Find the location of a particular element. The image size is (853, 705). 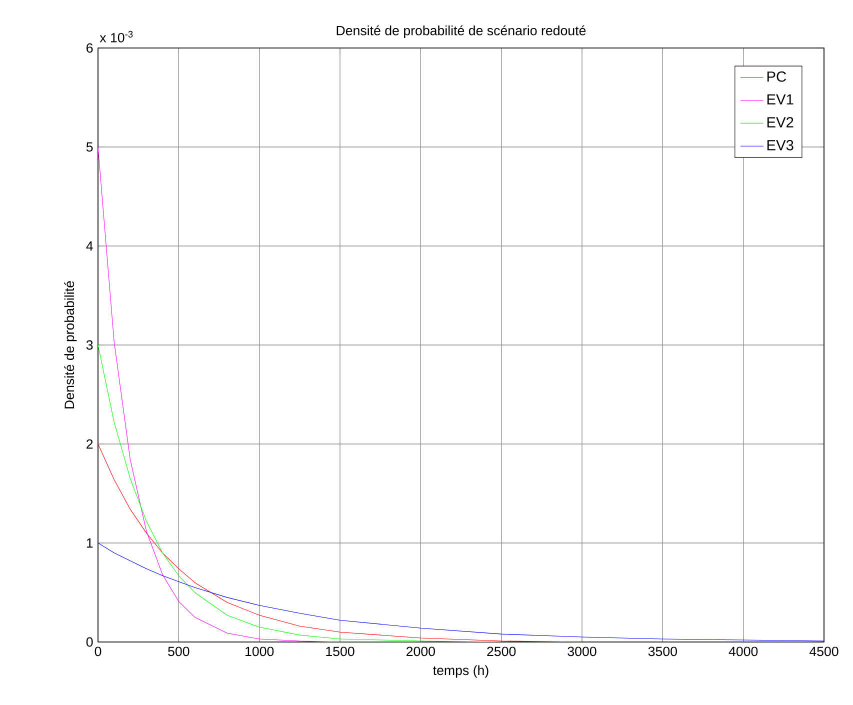

x-tick-label: 3000 is located at coordinates (582, 651).